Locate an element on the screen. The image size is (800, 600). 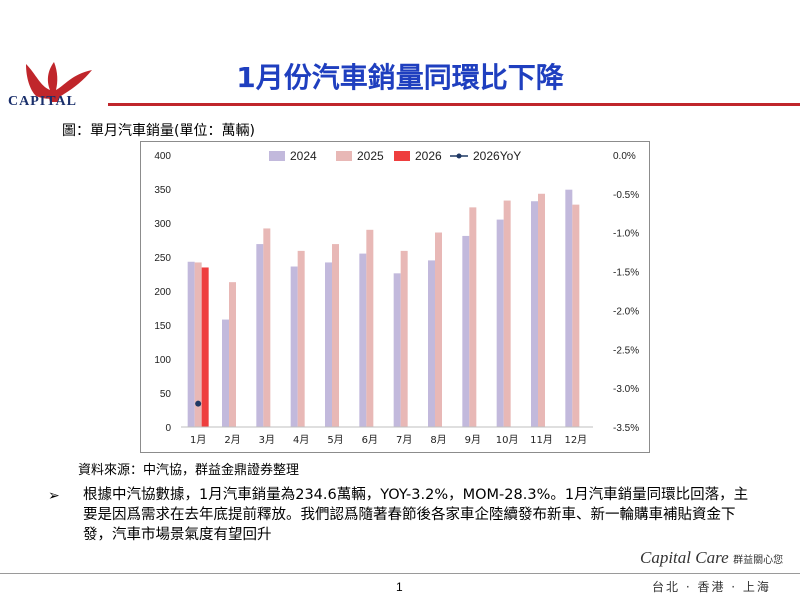
page-title: 1月份汽車銷量同環比下降 is located at coordinates (400, 77).